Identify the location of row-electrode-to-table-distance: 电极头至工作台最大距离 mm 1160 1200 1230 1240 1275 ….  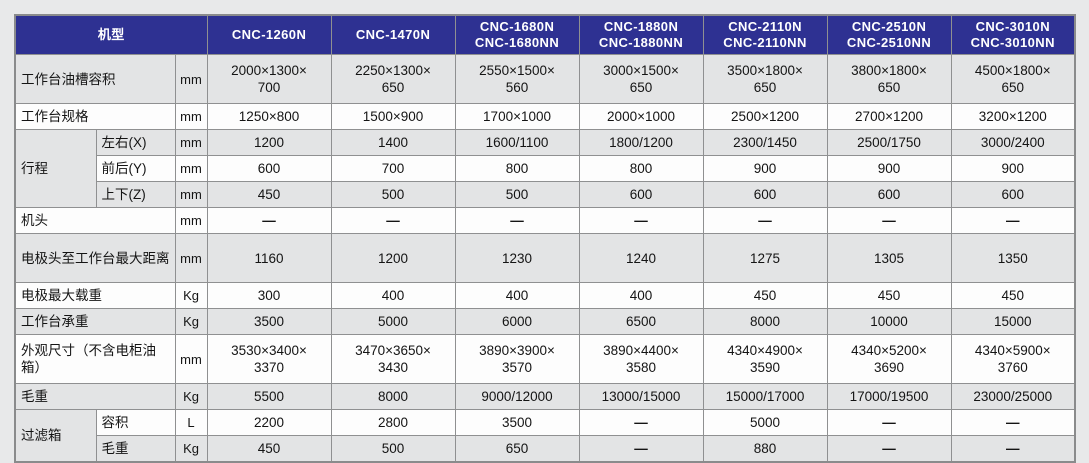
(545, 258).